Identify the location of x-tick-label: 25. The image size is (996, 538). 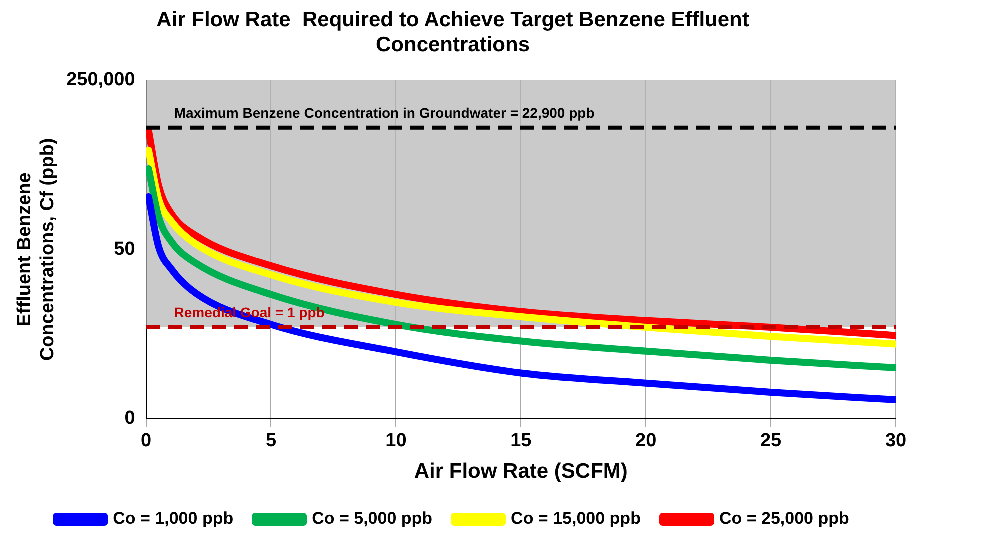
(771, 441).